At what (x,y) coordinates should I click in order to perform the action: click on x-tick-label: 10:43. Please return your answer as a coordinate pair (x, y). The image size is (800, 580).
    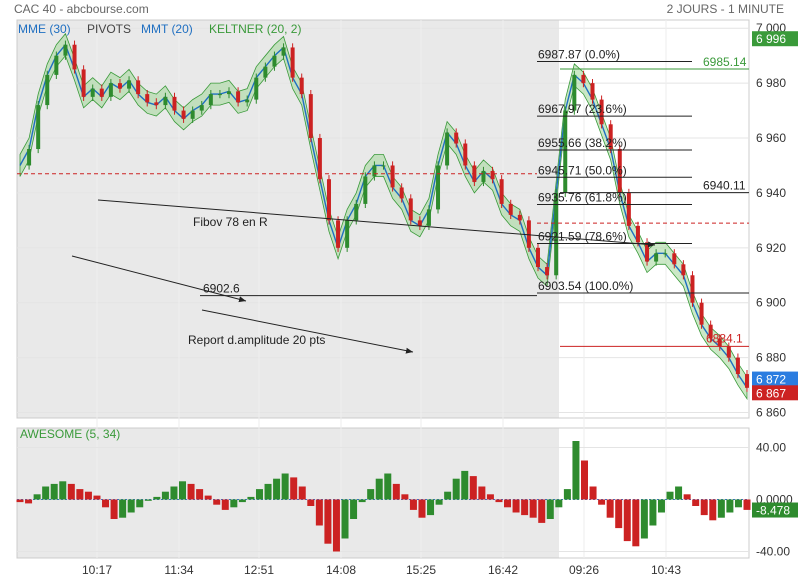
    Looking at the image, I should click on (666, 570).